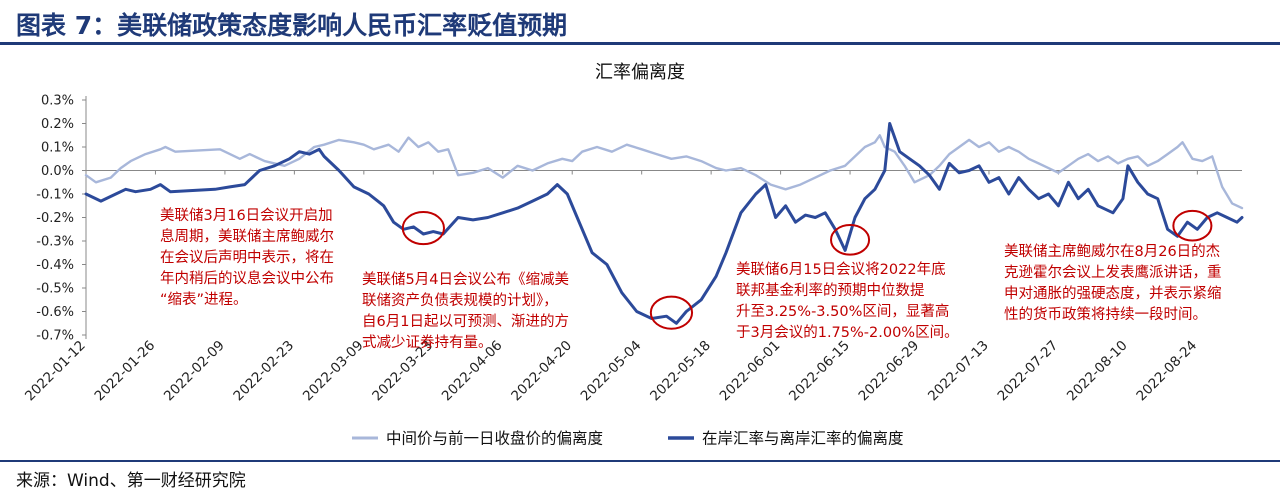 The width and height of the screenshot is (1280, 494). I want to click on x-tick-label: 2022-06-15, so click(819, 371).